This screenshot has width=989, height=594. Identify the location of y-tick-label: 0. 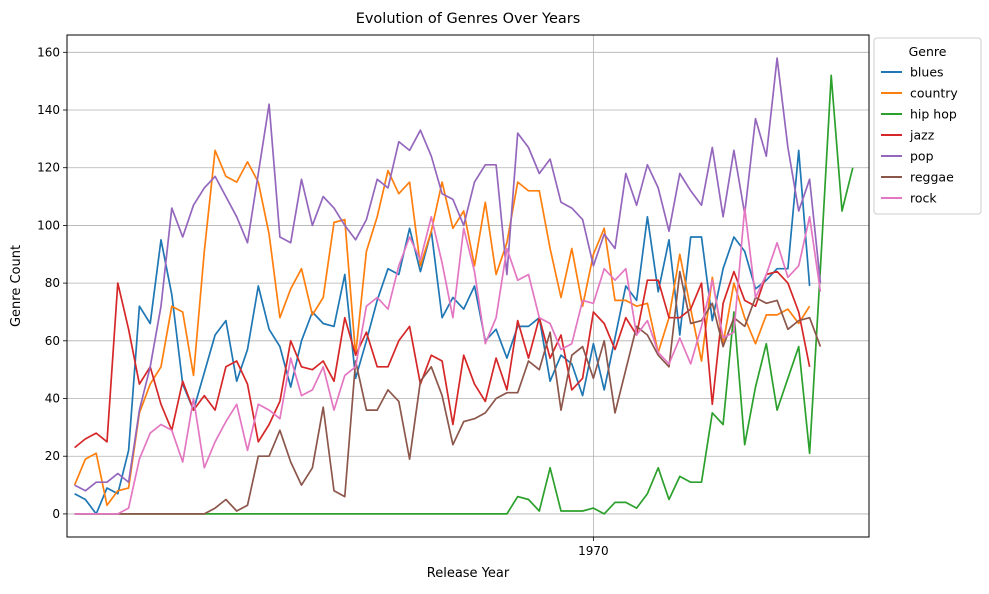
(56, 514).